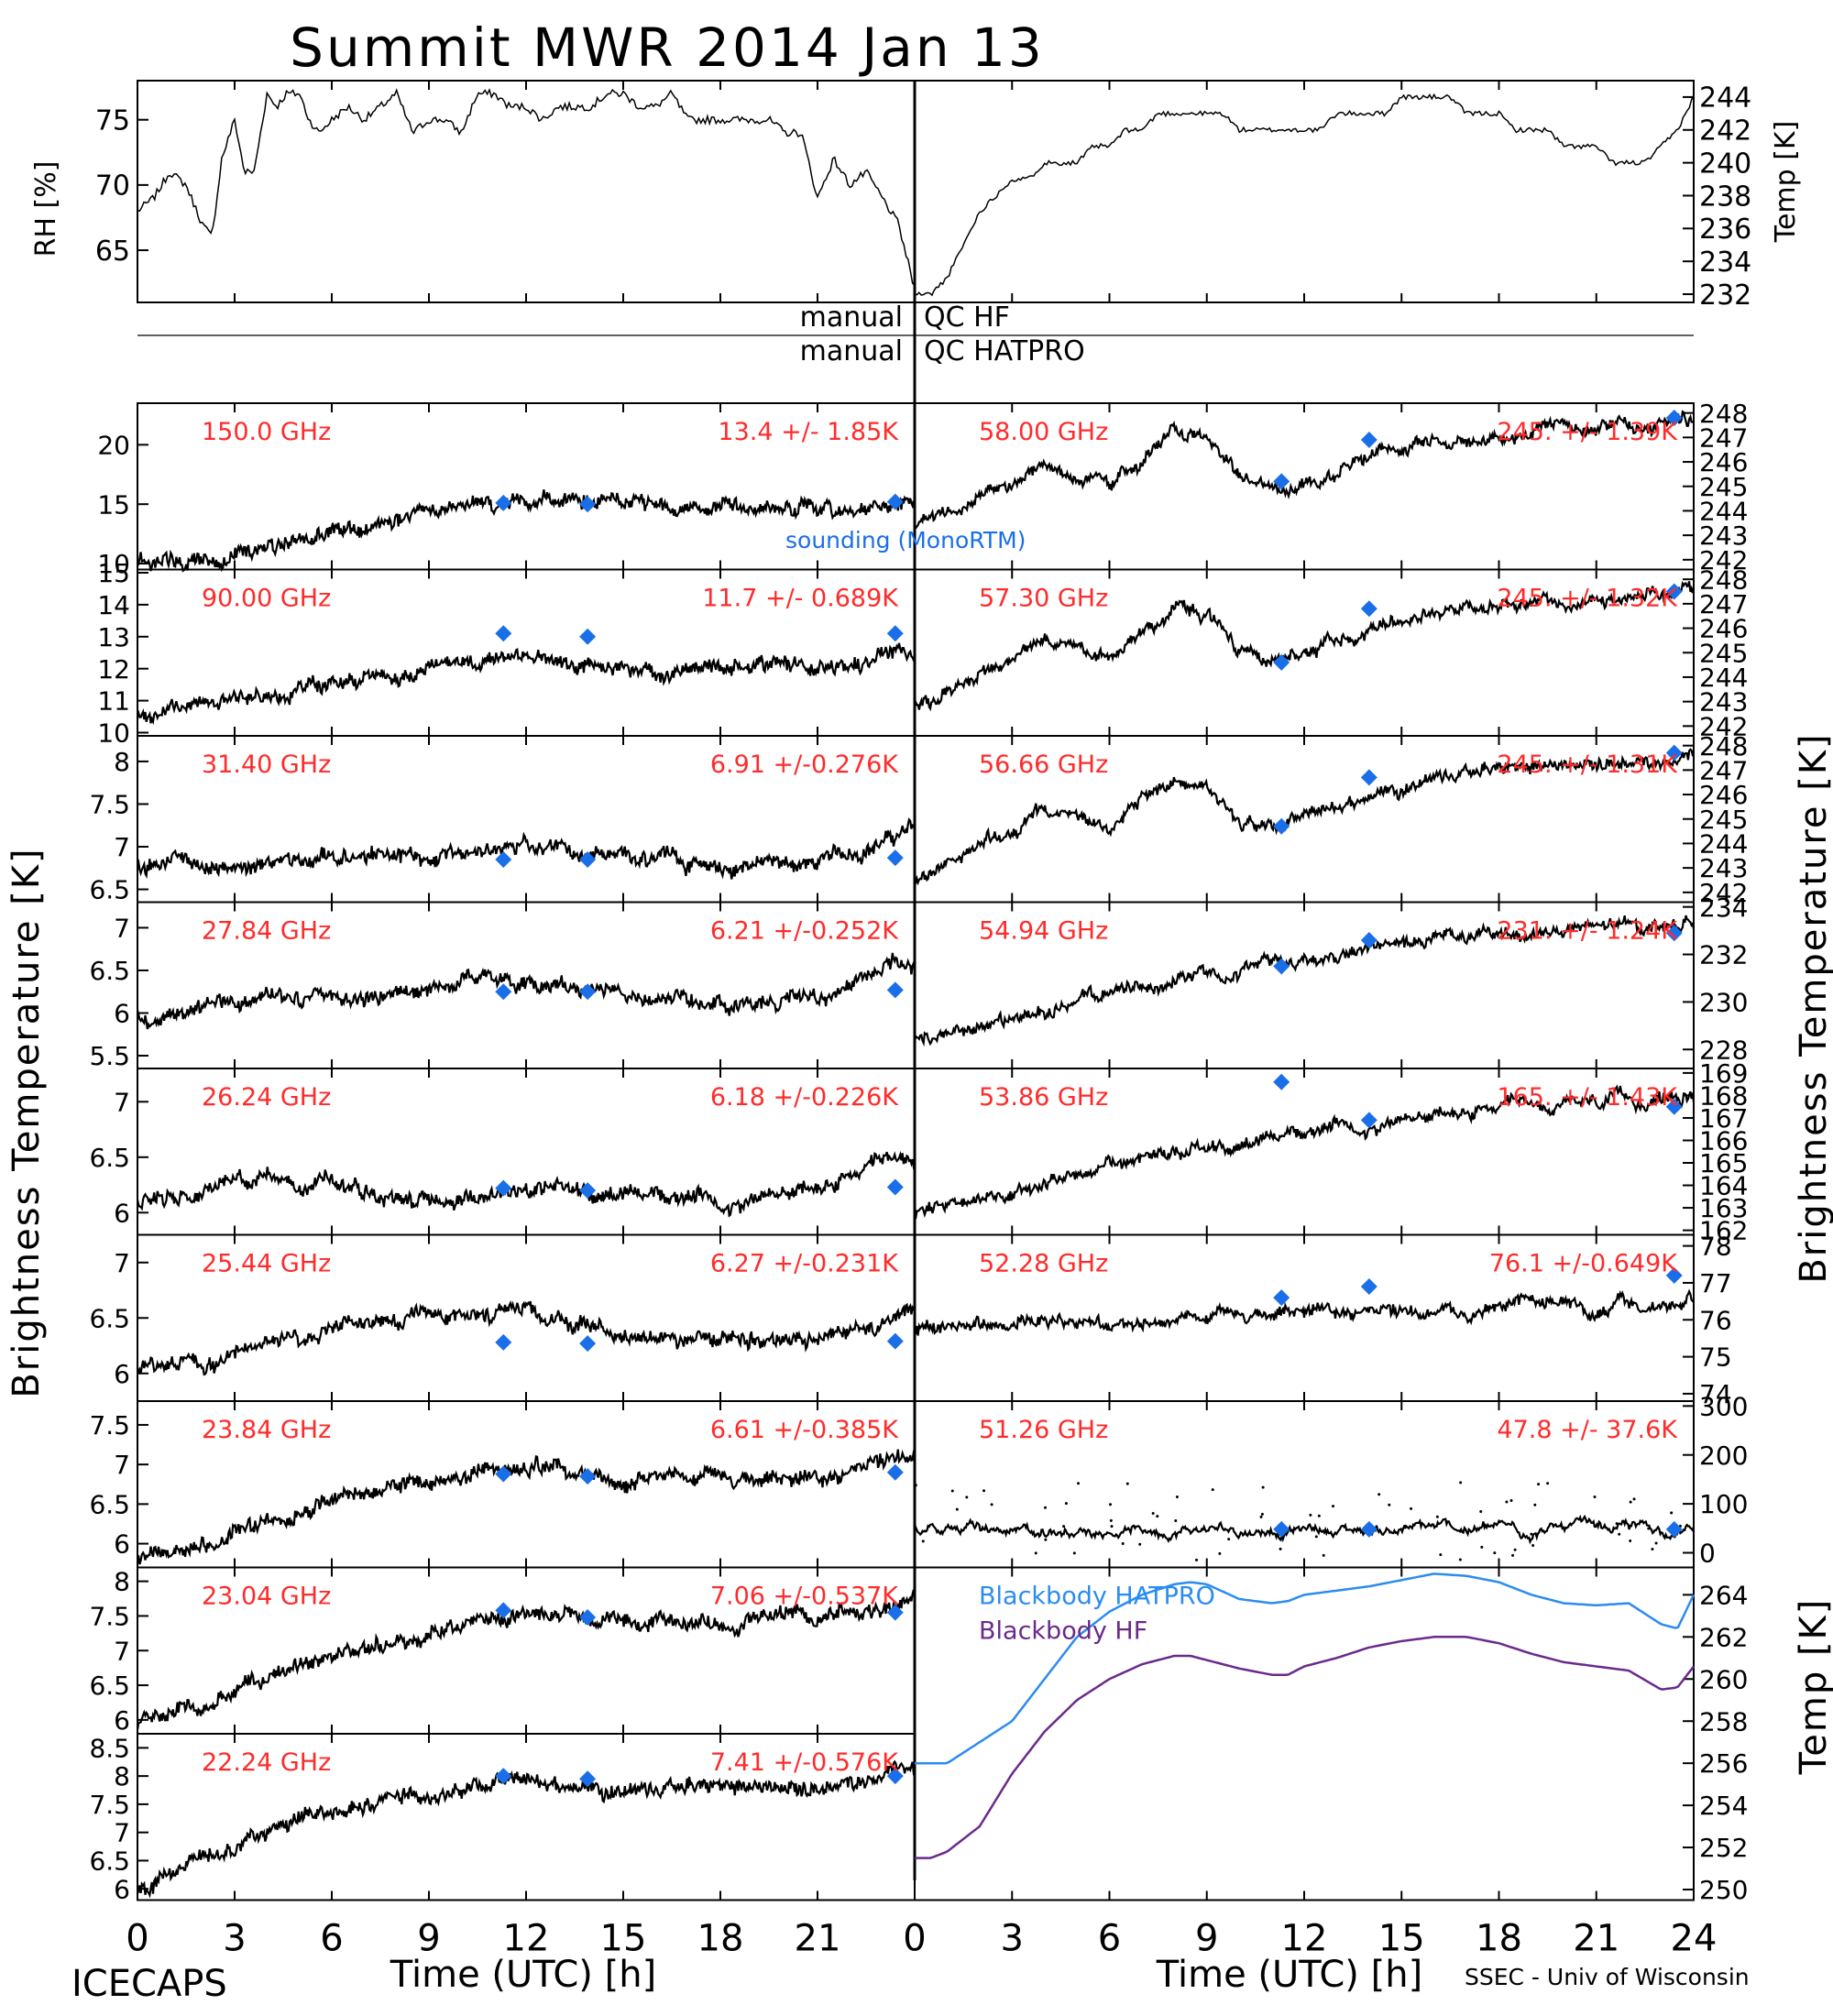 The height and width of the screenshot is (2016, 1833). I want to click on ch31-trace, so click(526, 848).